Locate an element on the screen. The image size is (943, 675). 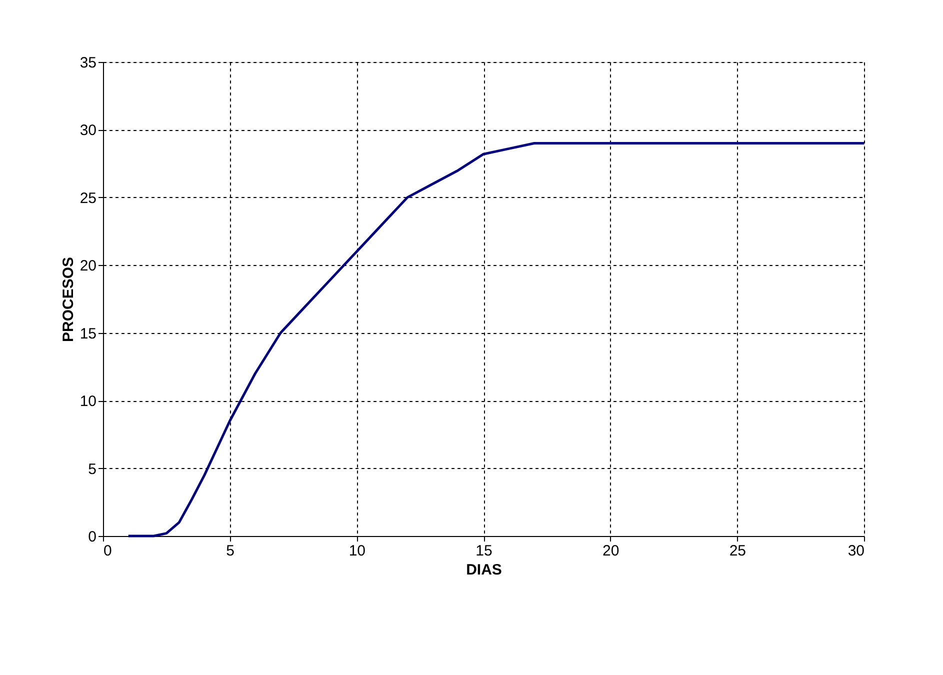
y-tick-label: 35 is located at coordinates (88, 63).